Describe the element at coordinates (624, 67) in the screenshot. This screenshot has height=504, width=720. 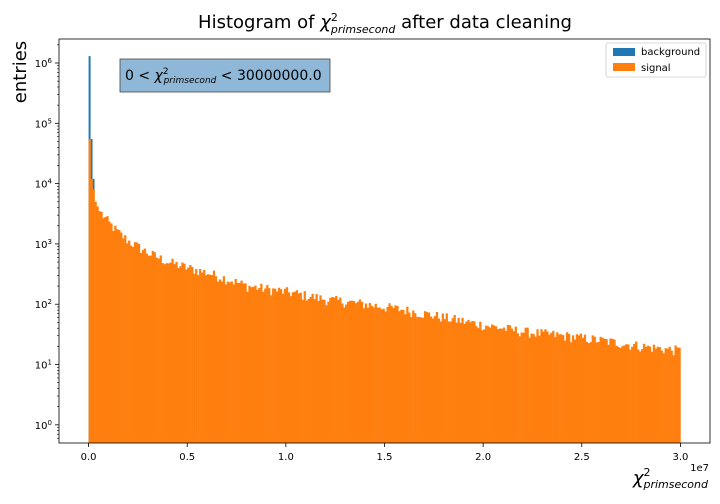
I see `legend-swatch-signal` at that location.